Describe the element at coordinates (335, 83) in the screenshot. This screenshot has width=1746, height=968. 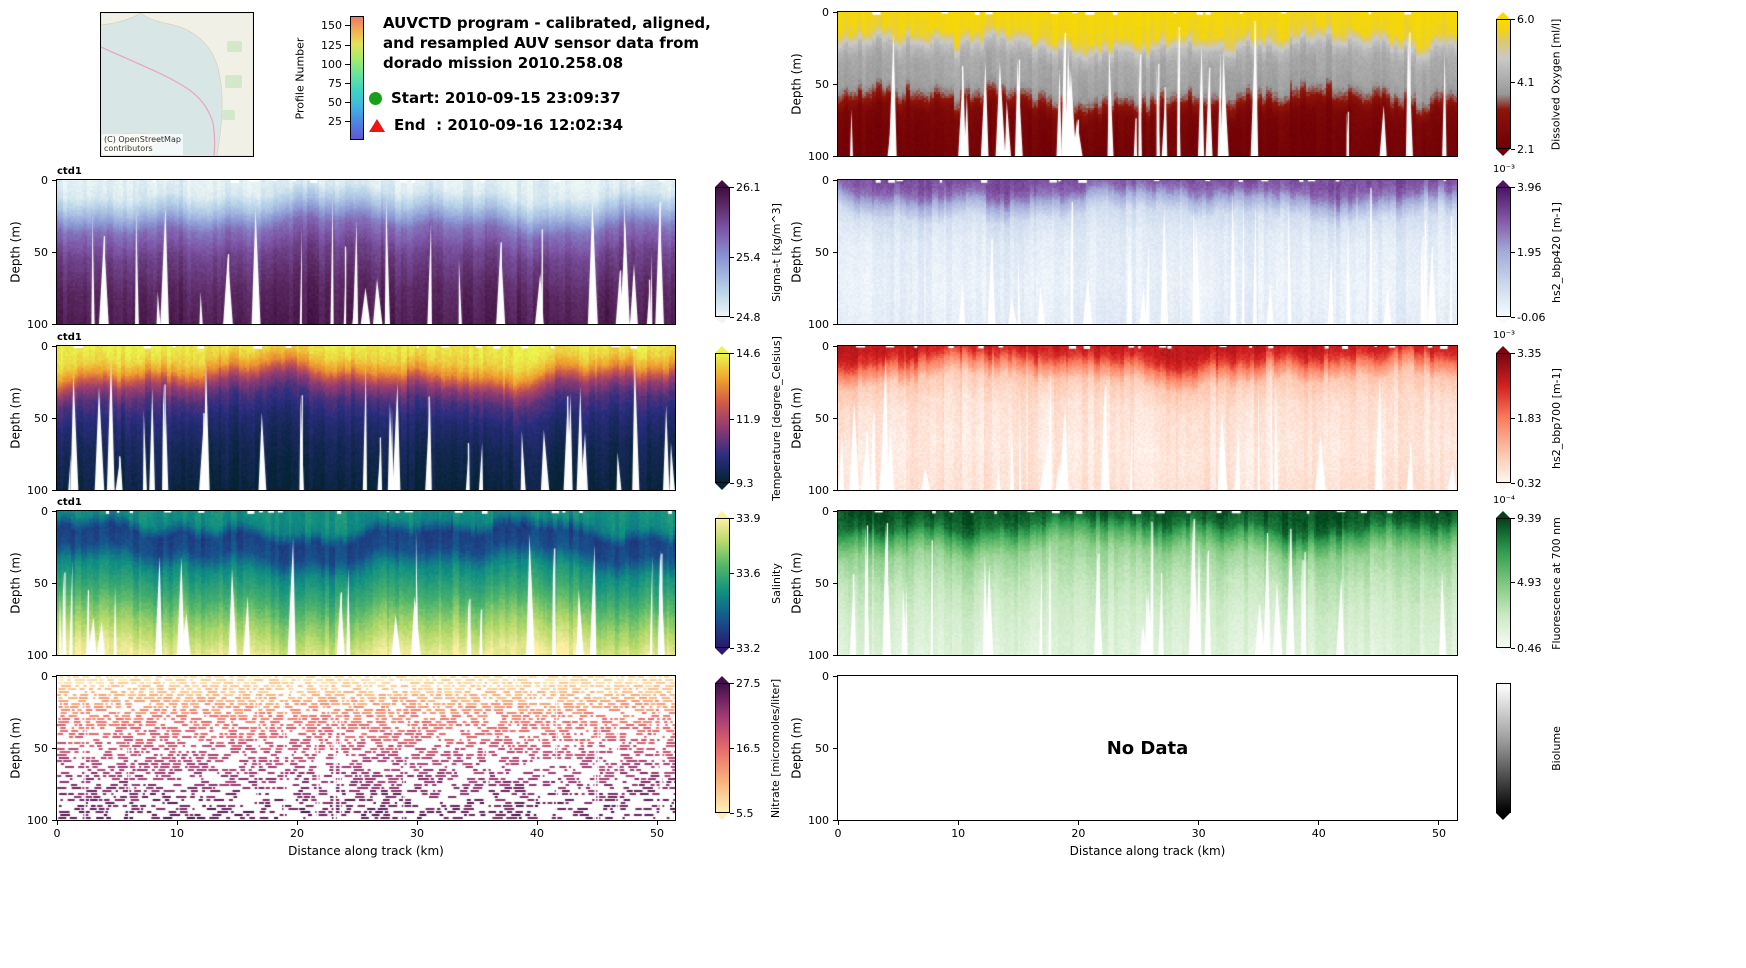
I see `profile-colorbar-tick-label: 75` at that location.